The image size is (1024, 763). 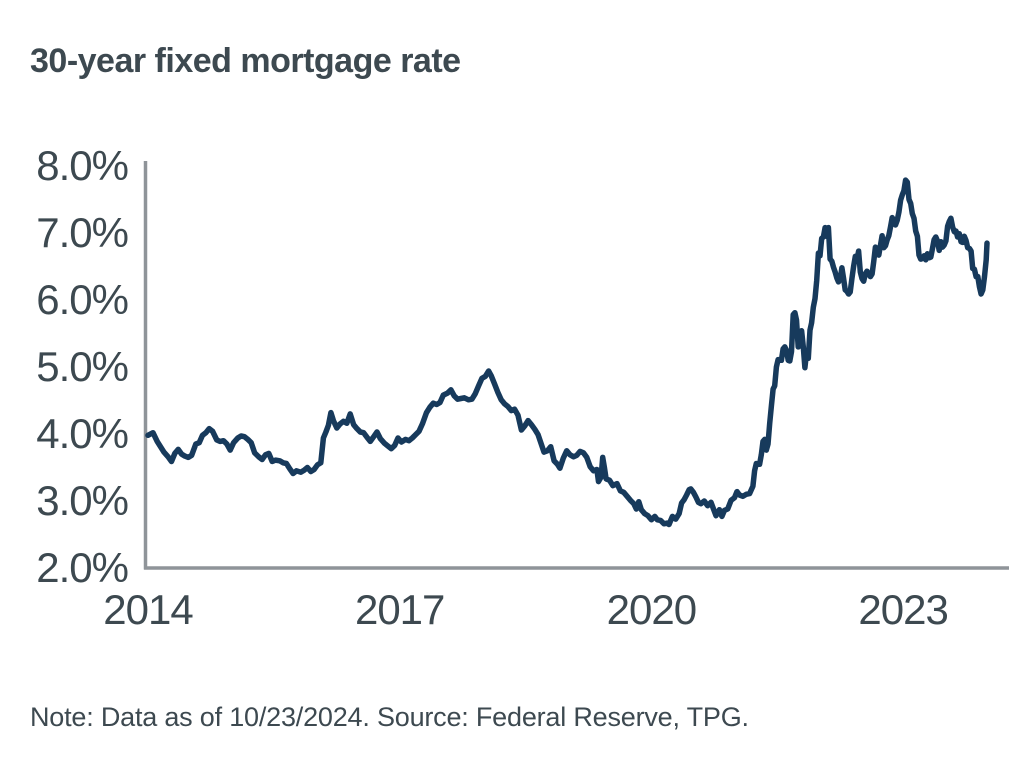 I want to click on y-tick-label: 6.0%, so click(x=82, y=299).